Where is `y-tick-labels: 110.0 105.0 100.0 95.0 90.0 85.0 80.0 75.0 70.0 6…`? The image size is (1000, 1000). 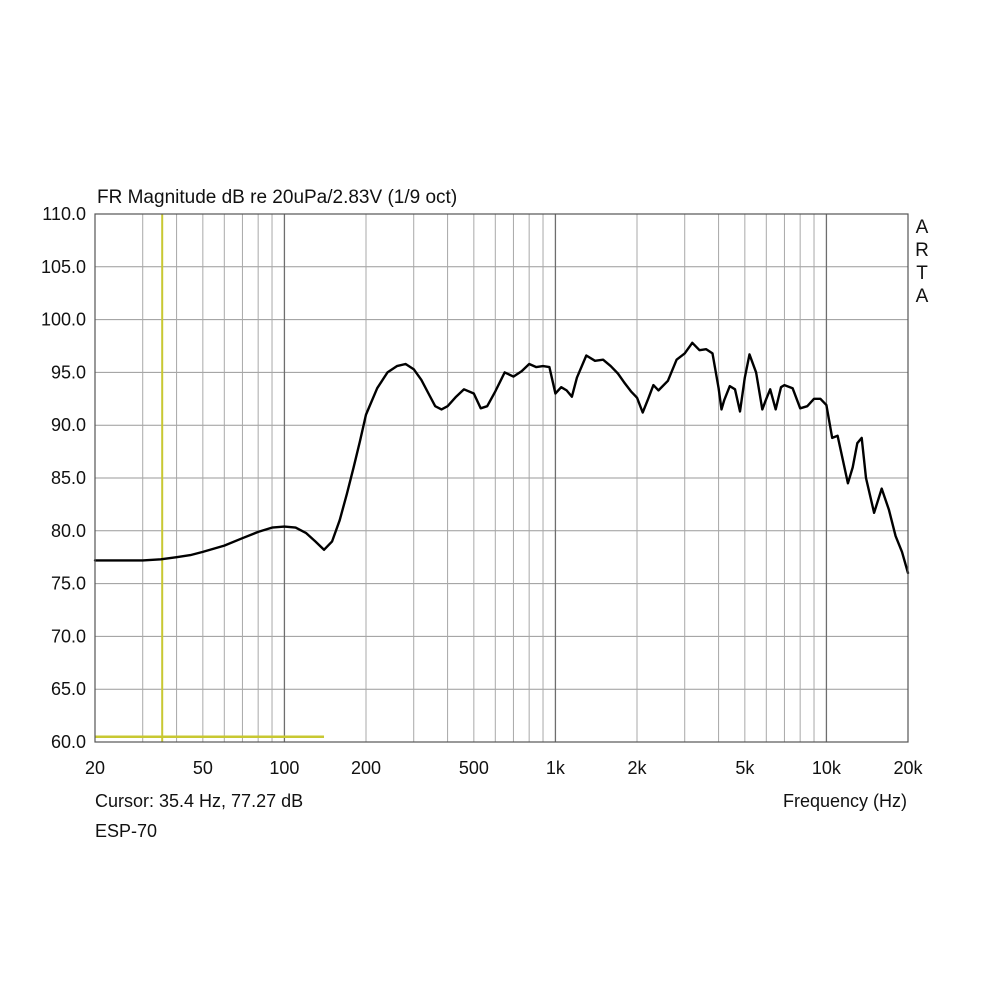
y-tick-labels: 110.0 105.0 100.0 95.0 90.0 85.0 80.0 75.0 70.0 6… is located at coordinates (63, 478).